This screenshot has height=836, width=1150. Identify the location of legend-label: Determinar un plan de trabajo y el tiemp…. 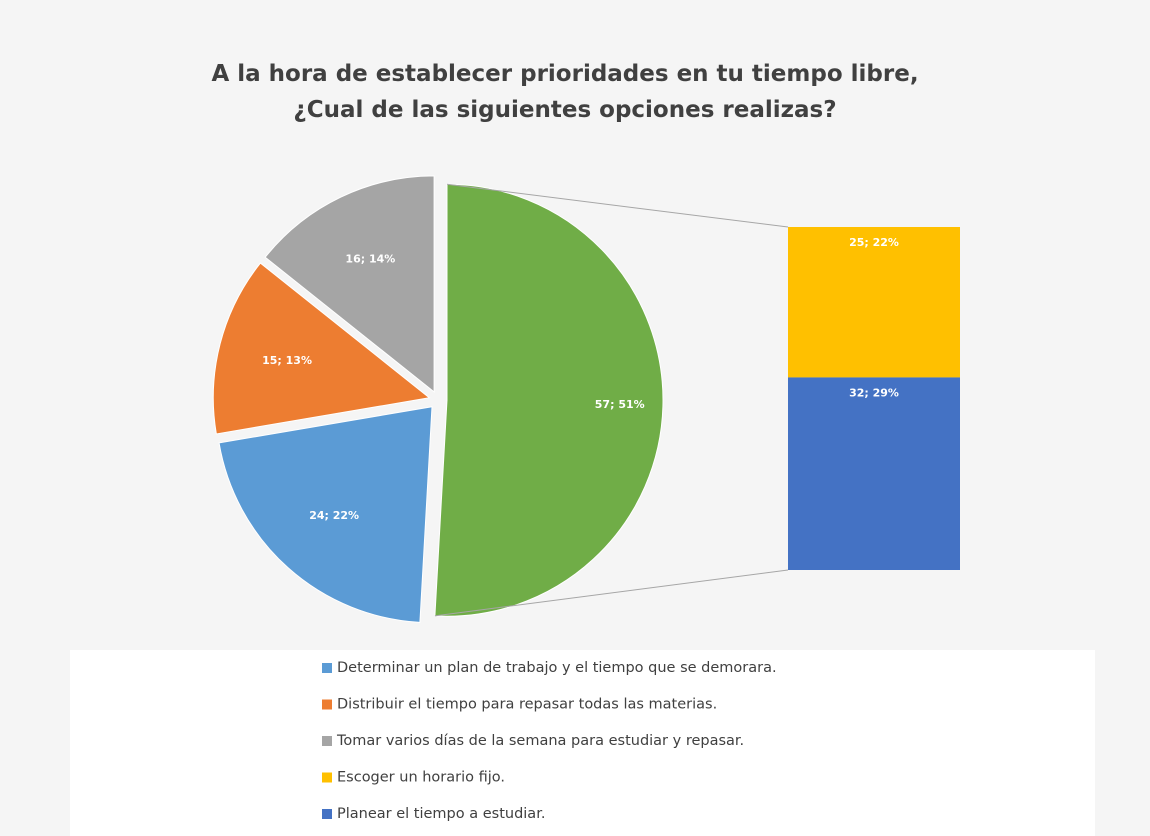
(557, 668).